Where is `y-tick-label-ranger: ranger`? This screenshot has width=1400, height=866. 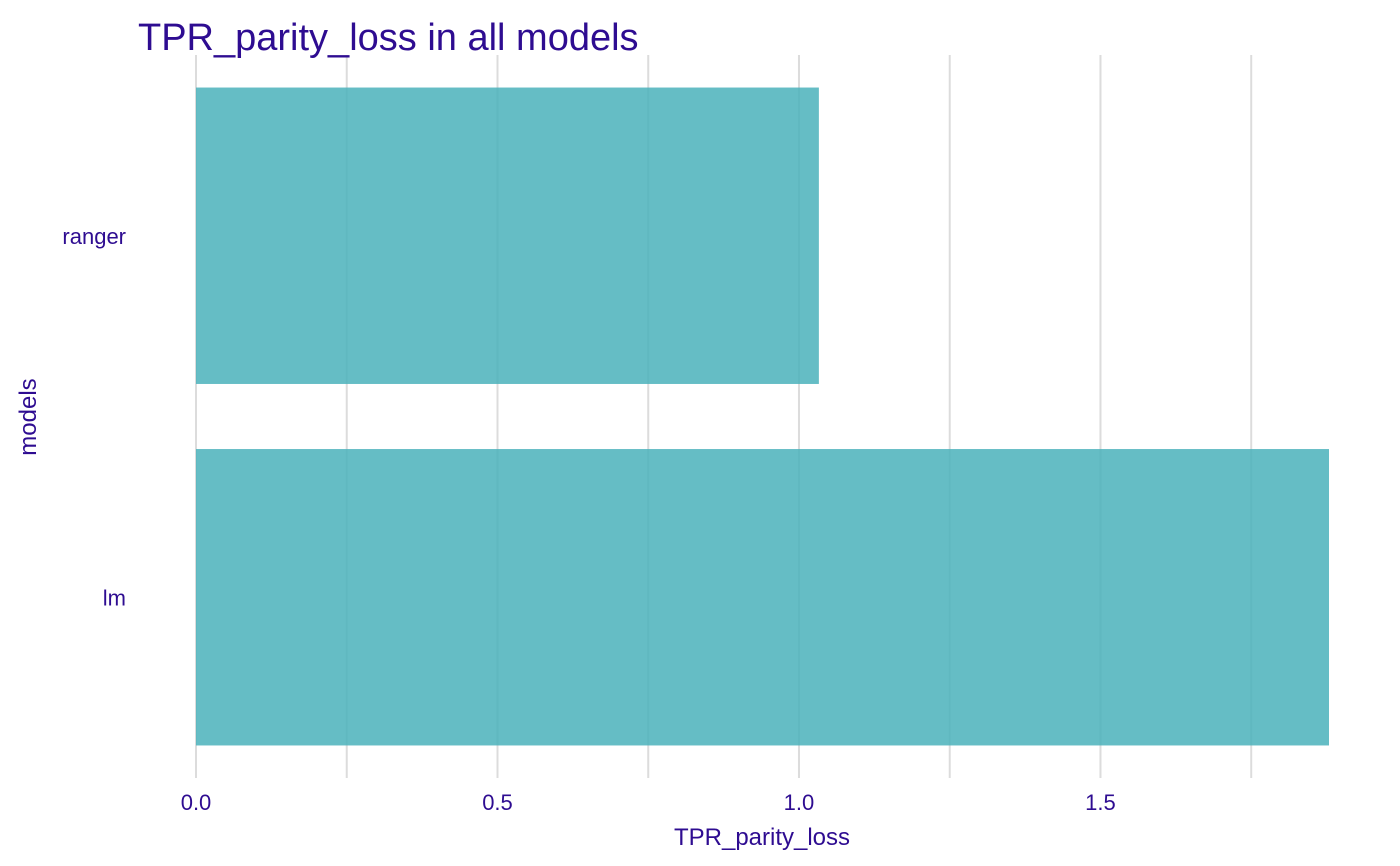 y-tick-label-ranger: ranger is located at coordinates (94, 236).